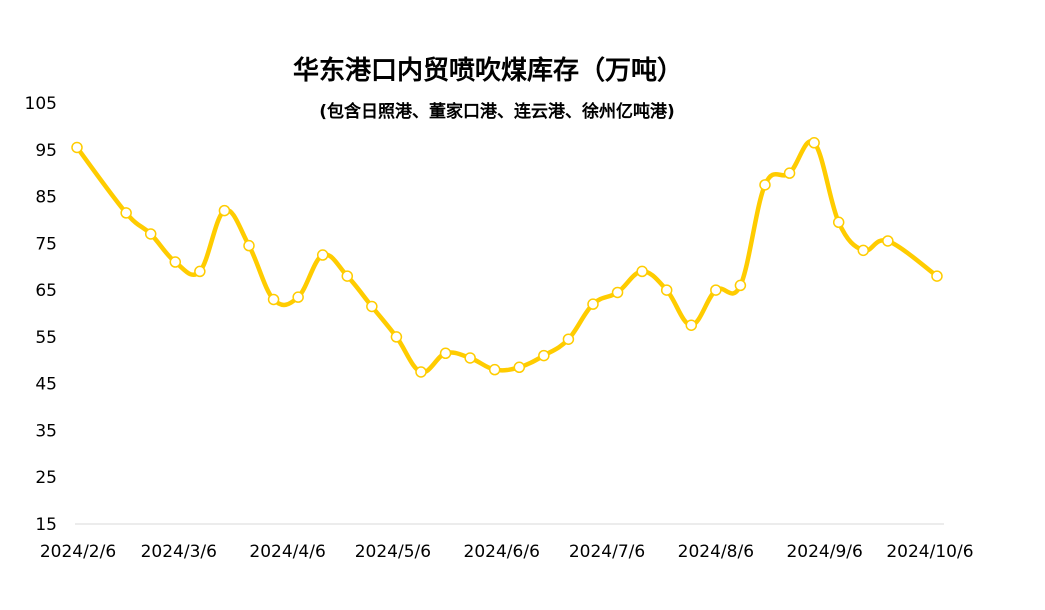  I want to click on chart-title: 华东港口内贸喷吹煤库存（万吨）, so click(488, 70).